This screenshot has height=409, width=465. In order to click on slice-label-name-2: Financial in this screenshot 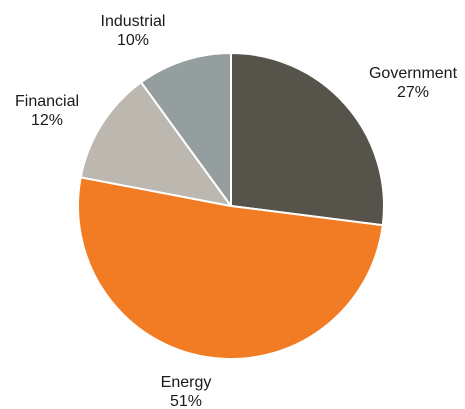, I will do `click(47, 101)`.